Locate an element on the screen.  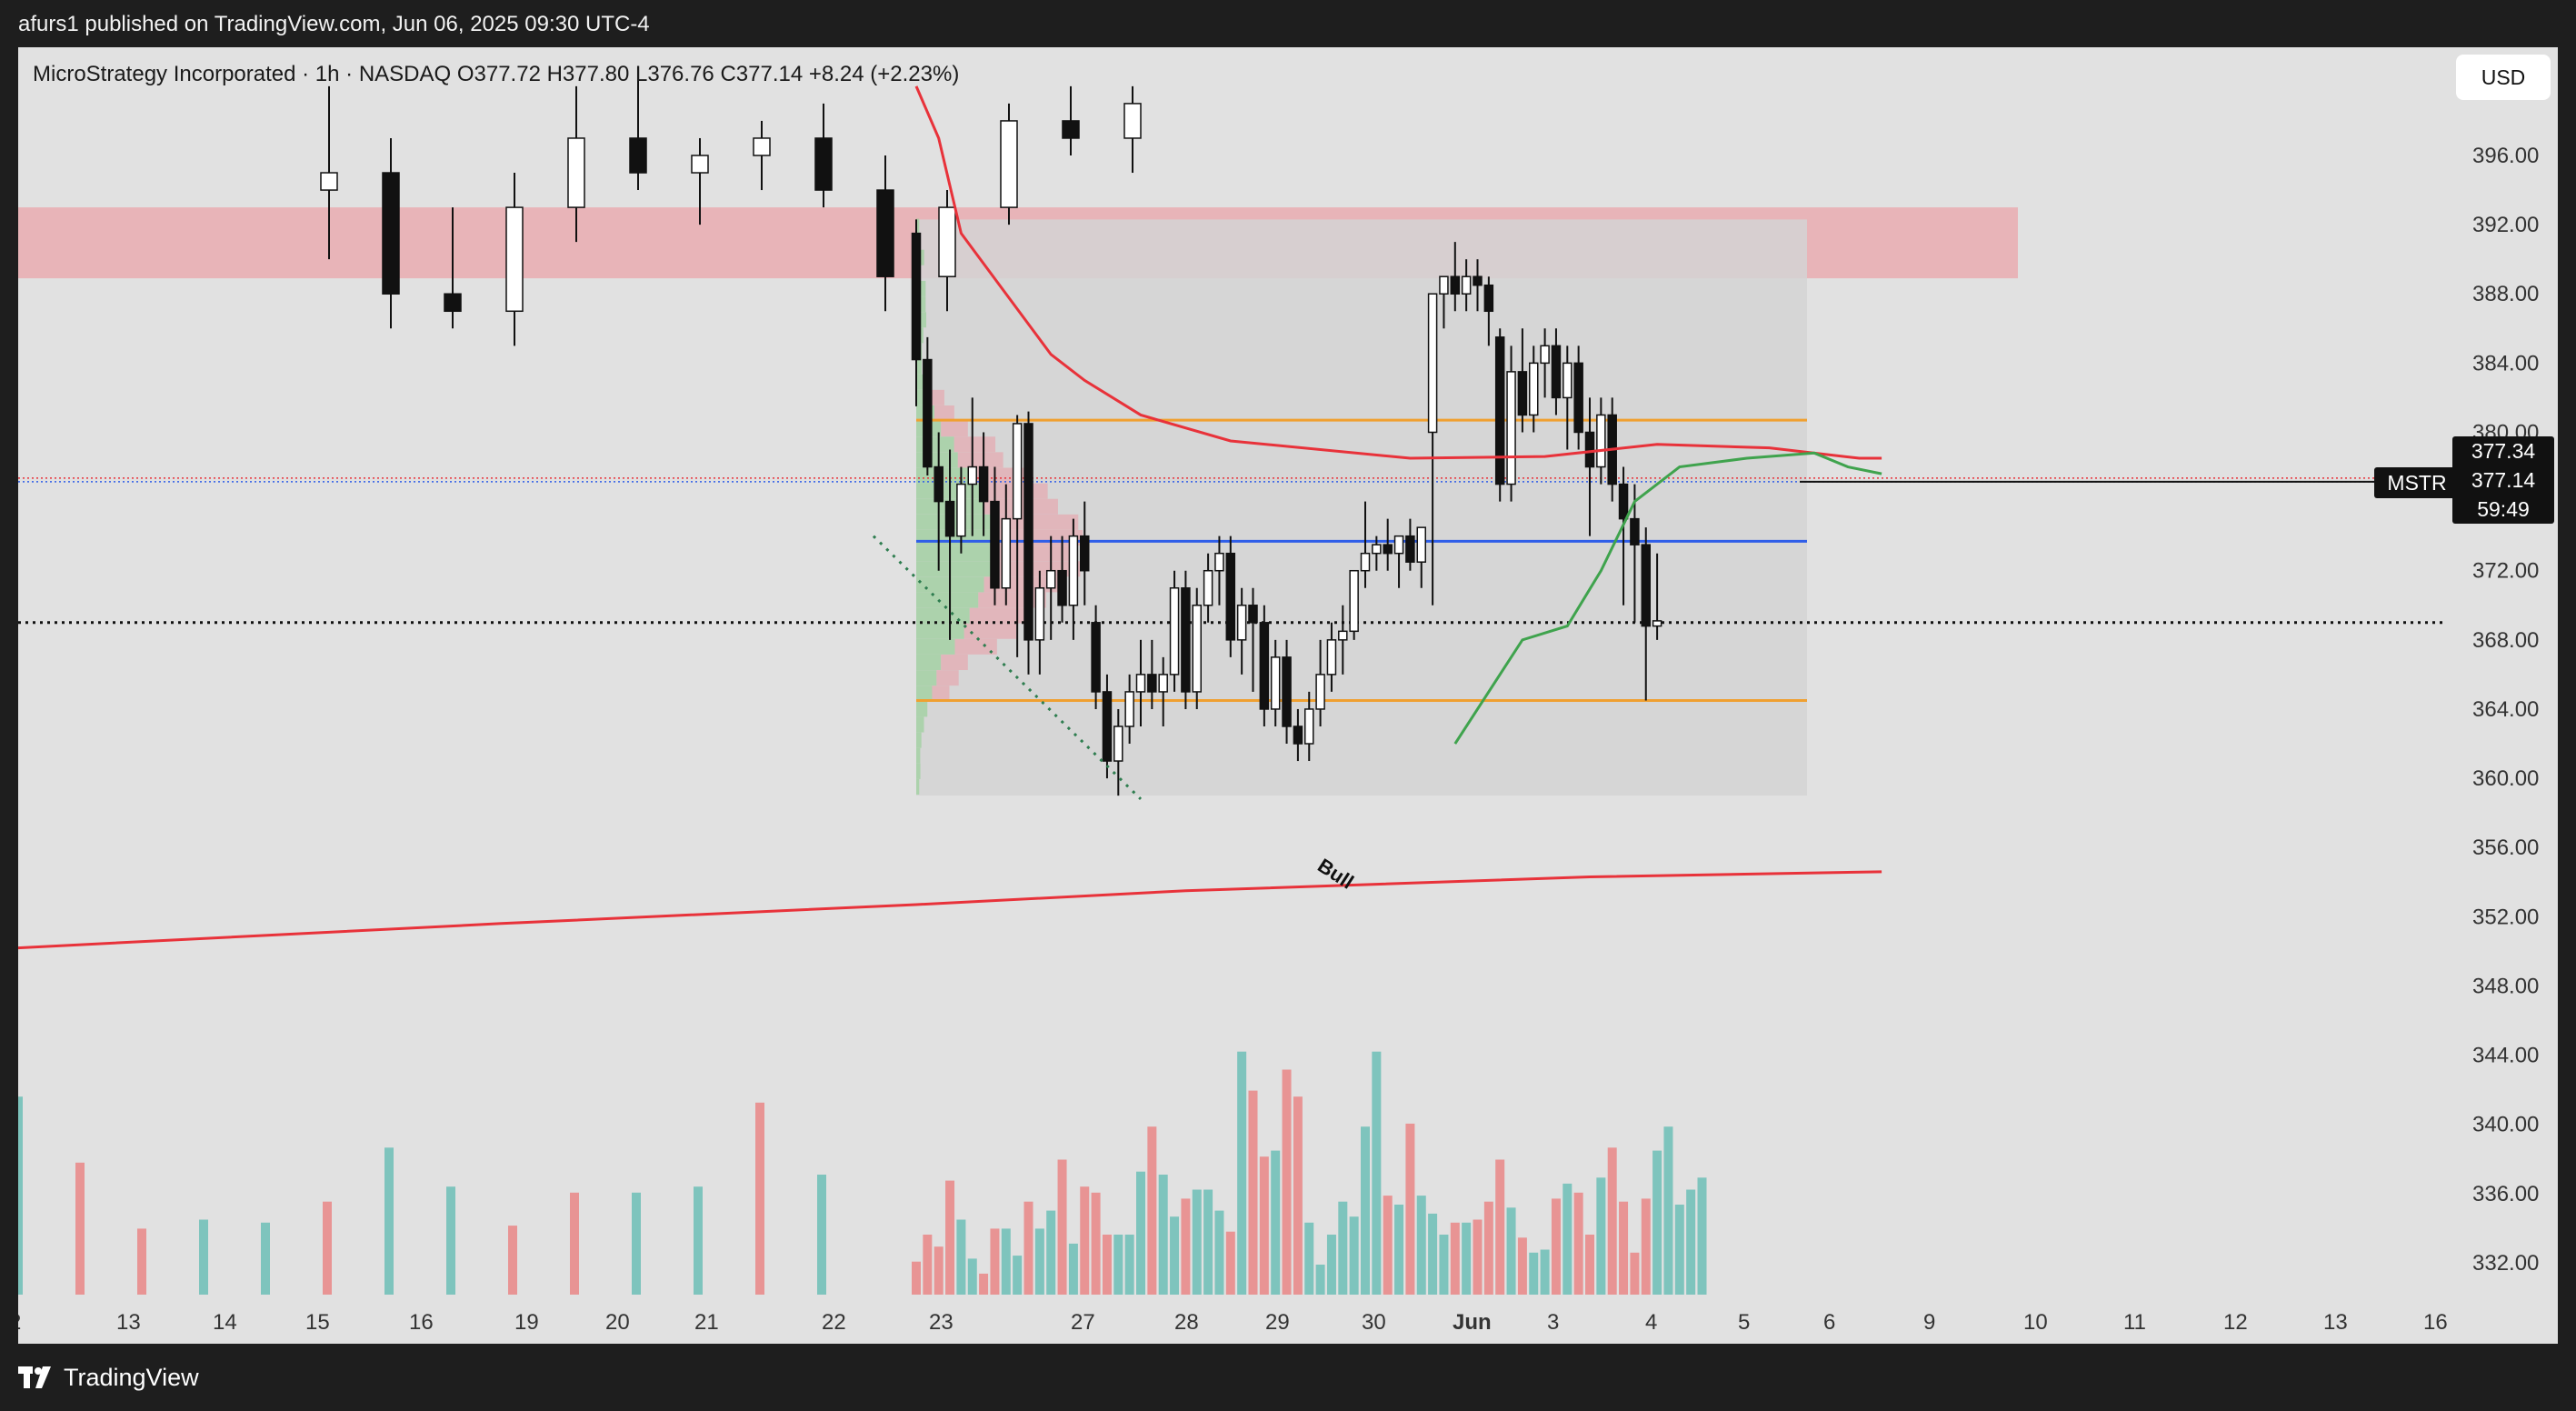
y-tick-label: 332.00 is located at coordinates (2505, 1263).